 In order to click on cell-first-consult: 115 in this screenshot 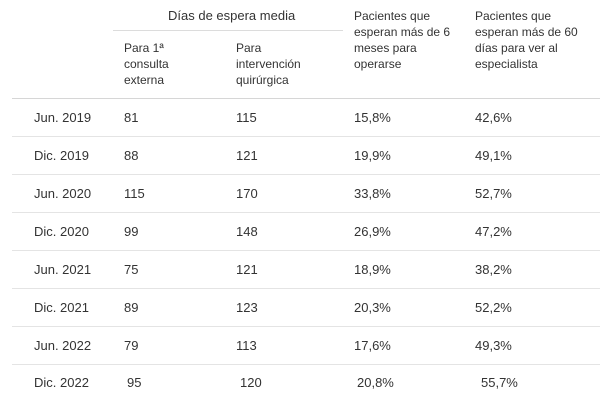, I will do `click(134, 193)`.